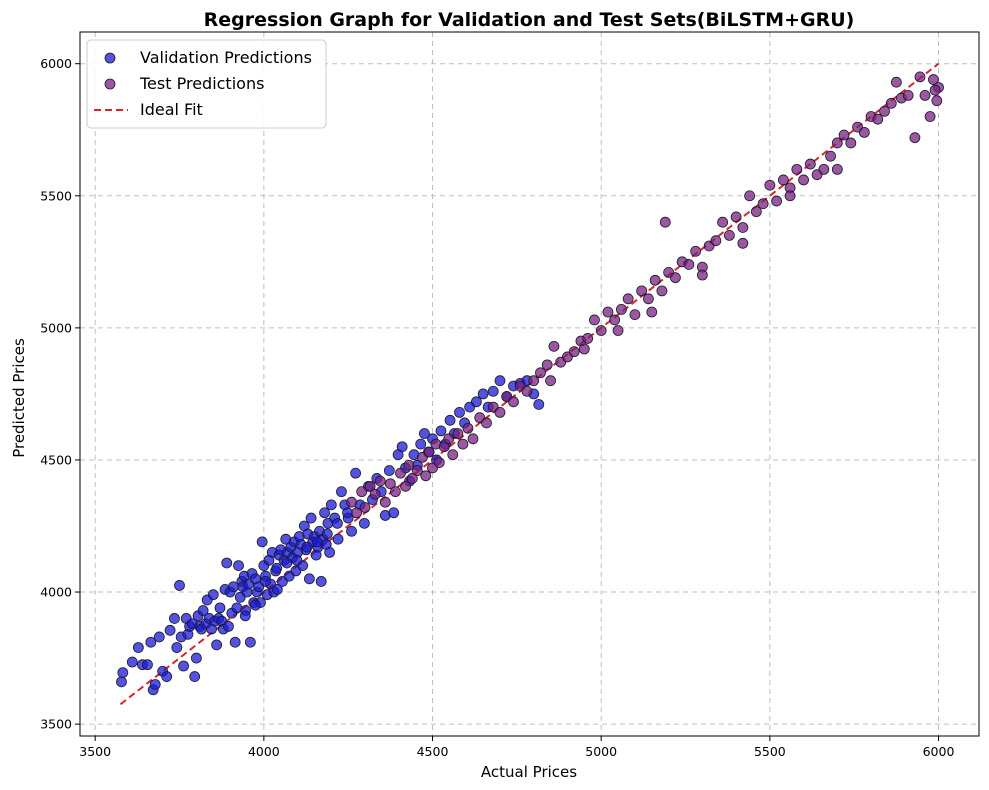  Describe the element at coordinates (110, 58) in the screenshot. I see `legend-validation-marker` at that location.